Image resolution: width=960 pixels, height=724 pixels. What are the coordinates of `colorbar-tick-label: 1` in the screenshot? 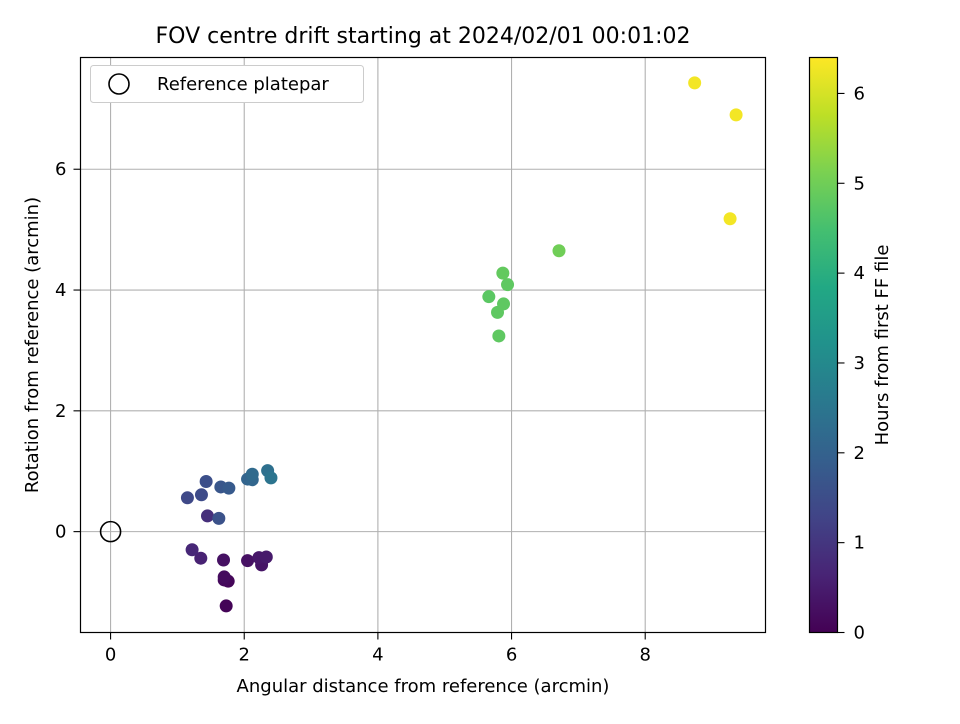 It's located at (859, 543).